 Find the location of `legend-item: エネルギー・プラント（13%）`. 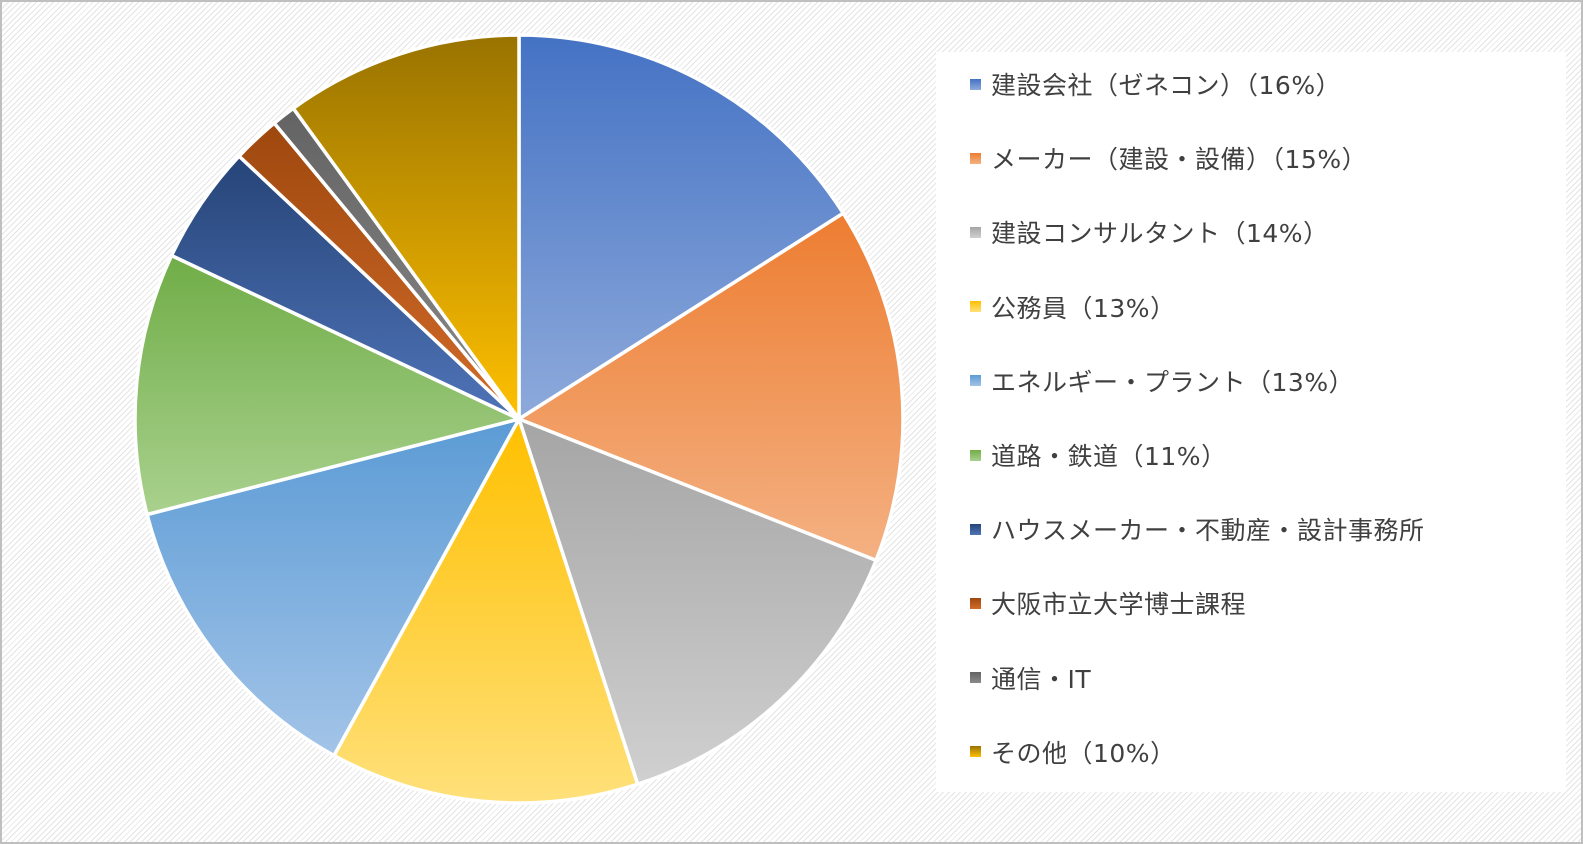

legend-item: エネルギー・プラント（13%） is located at coordinates (1251, 381).